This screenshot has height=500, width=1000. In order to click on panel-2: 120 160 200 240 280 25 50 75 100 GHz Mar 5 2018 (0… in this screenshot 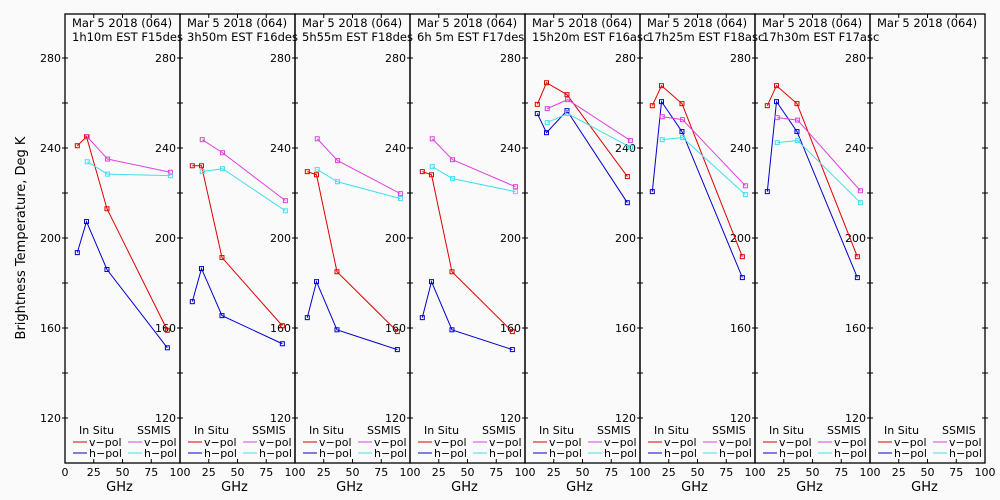, I will do `click(241, 254)`.